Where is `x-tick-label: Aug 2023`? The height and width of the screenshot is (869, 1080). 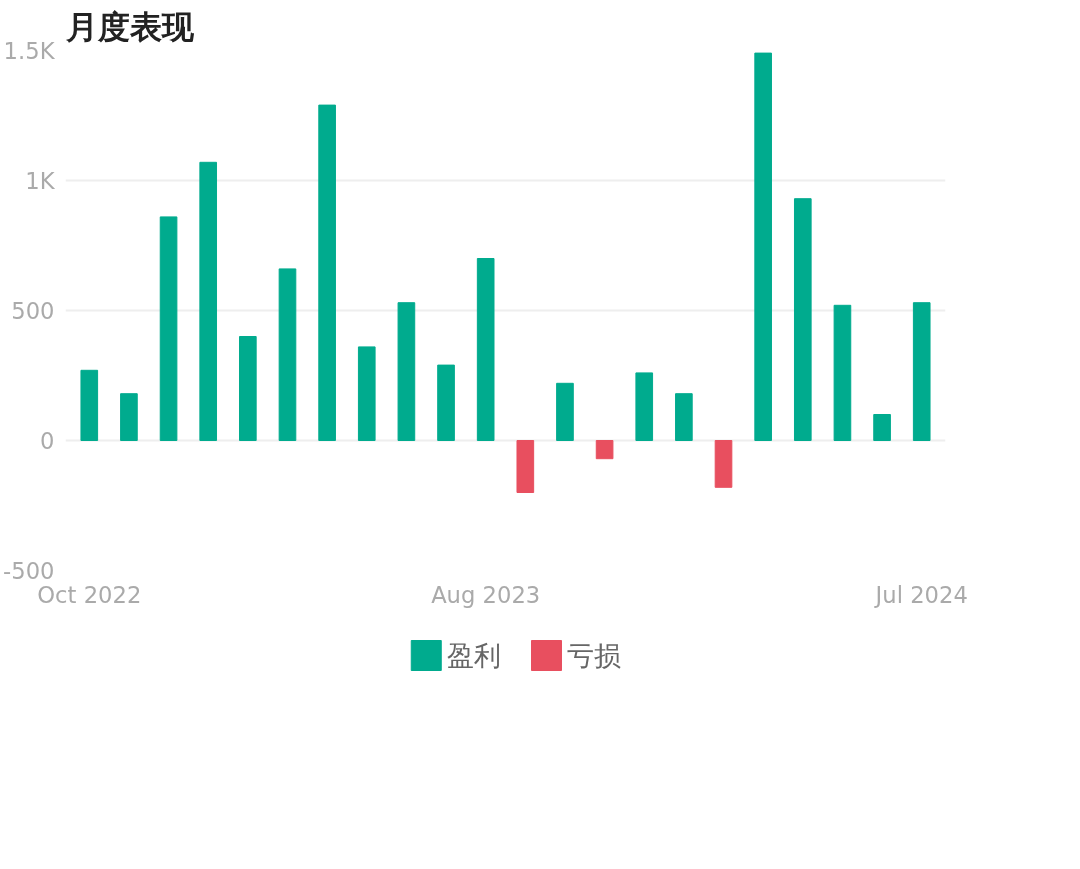
x-tick-label: Aug 2023 is located at coordinates (486, 594).